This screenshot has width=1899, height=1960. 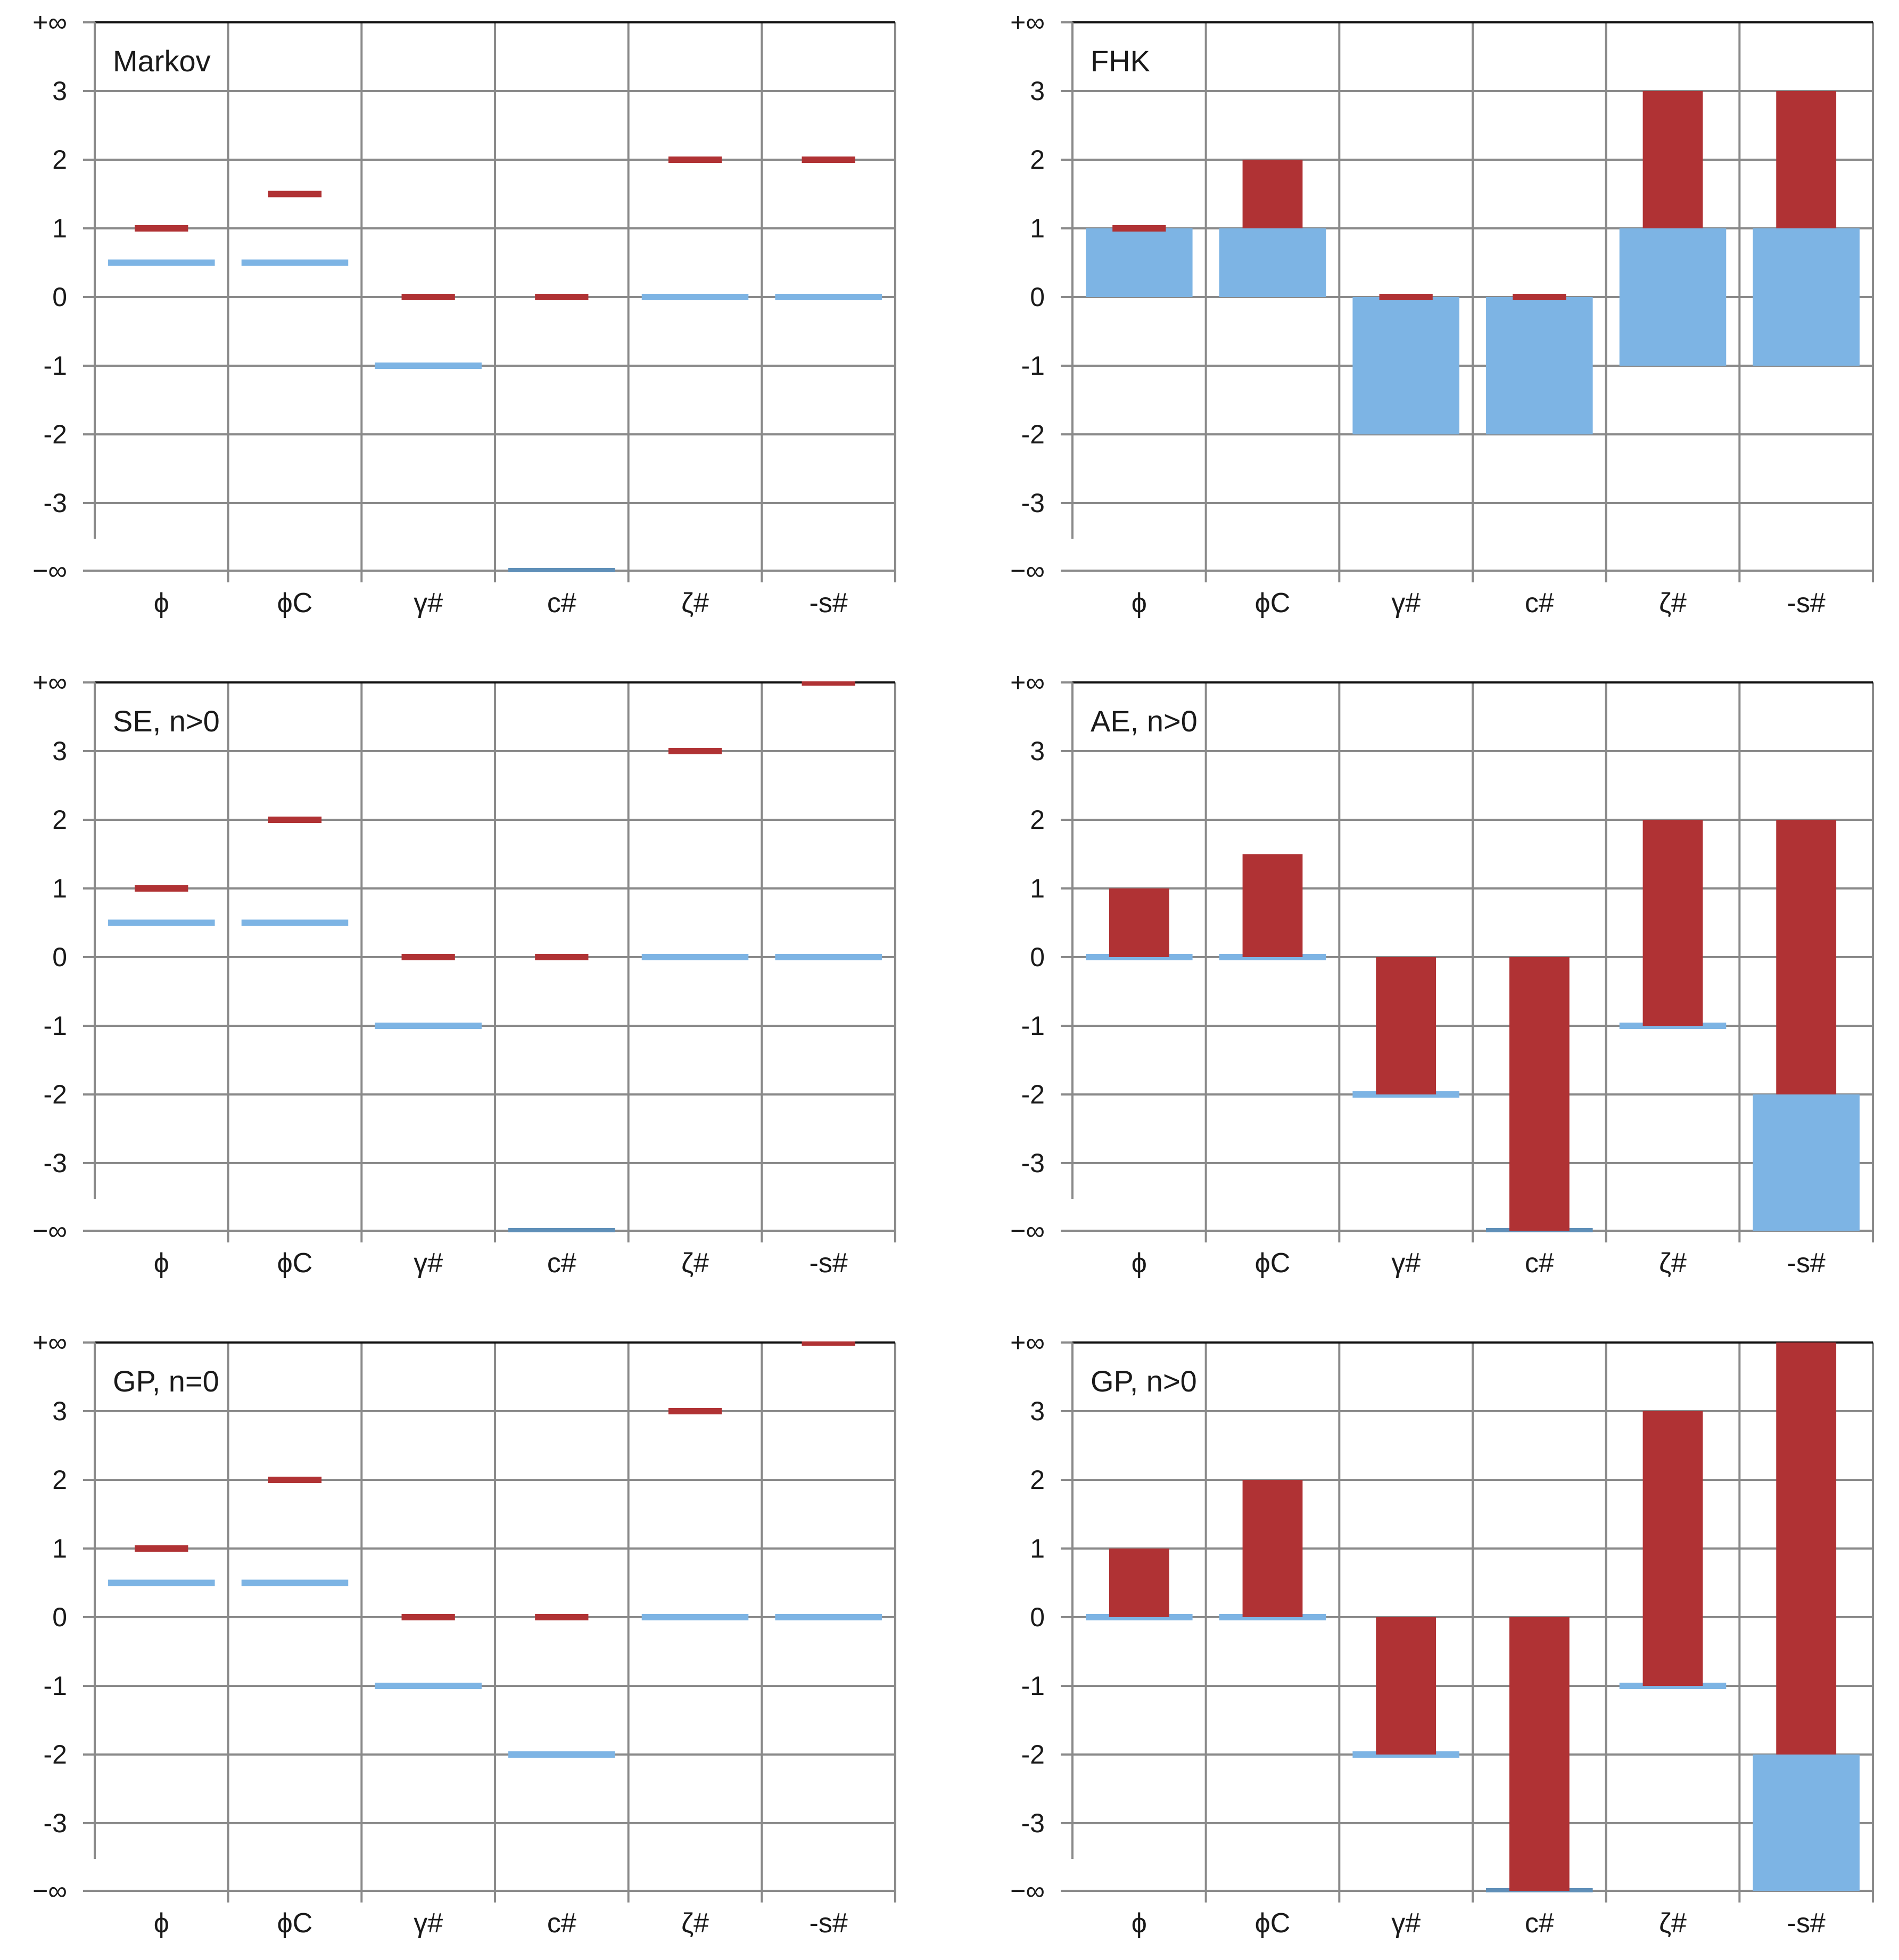 I want to click on panel-title: SE, n>0, so click(x=166, y=721).